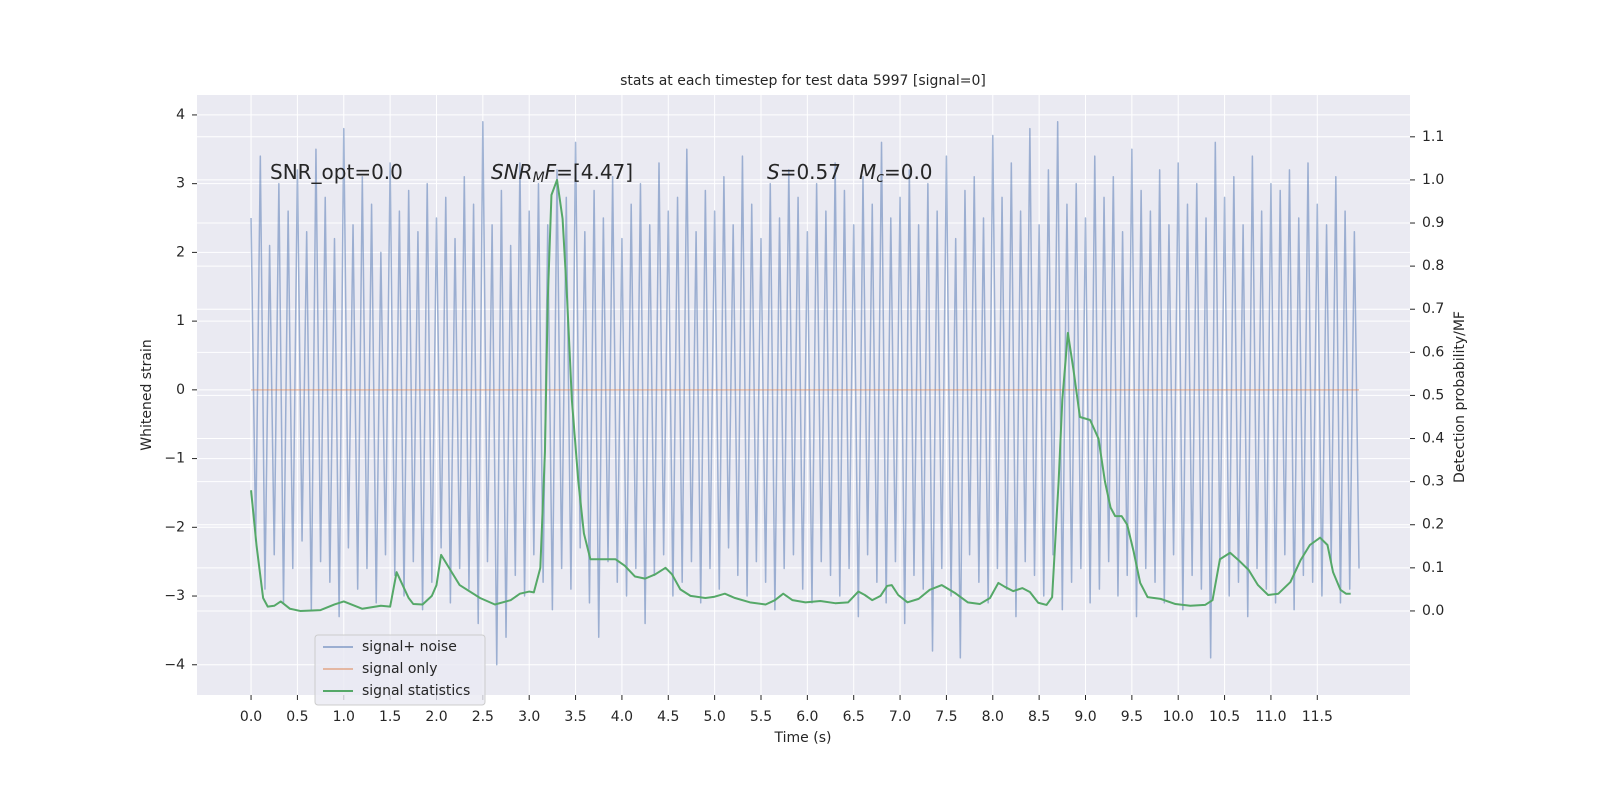 Image resolution: width=1600 pixels, height=800 pixels. What do you see at coordinates (1433, 352) in the screenshot?
I see `y2-tick-label: 0.6` at bounding box center [1433, 352].